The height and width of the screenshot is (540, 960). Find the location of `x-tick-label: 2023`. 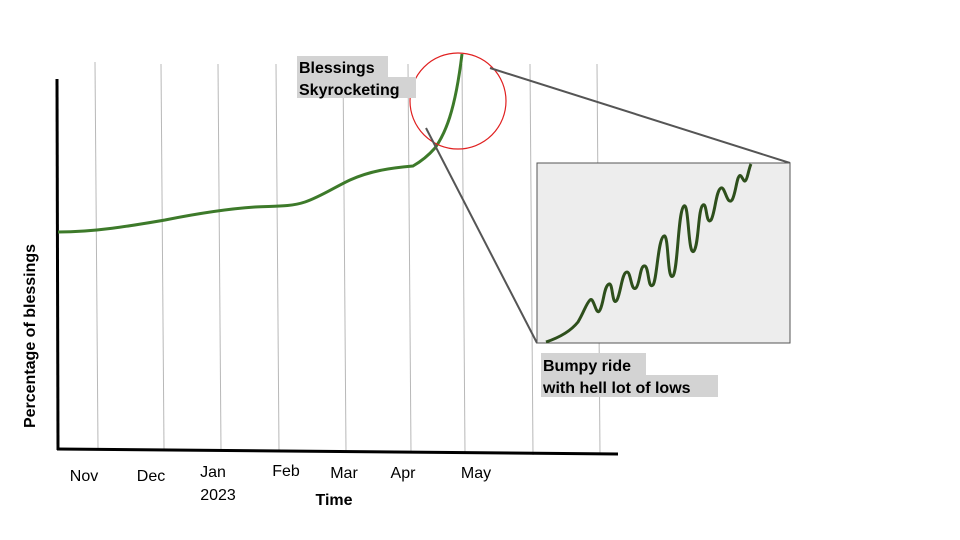

x-tick-label: 2023 is located at coordinates (218, 495).